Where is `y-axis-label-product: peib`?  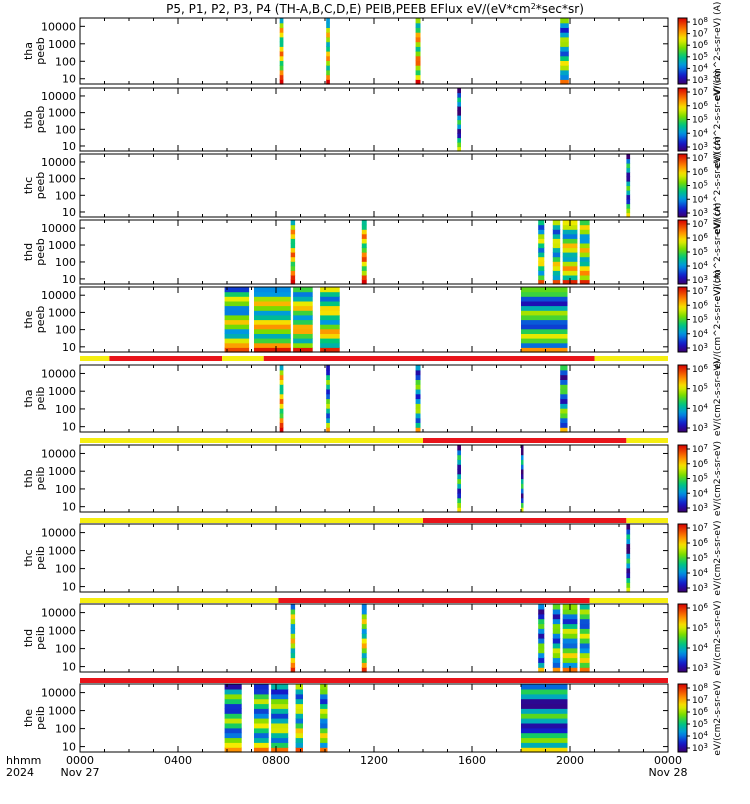
y-axis-label-product: peib is located at coordinates (40, 479).